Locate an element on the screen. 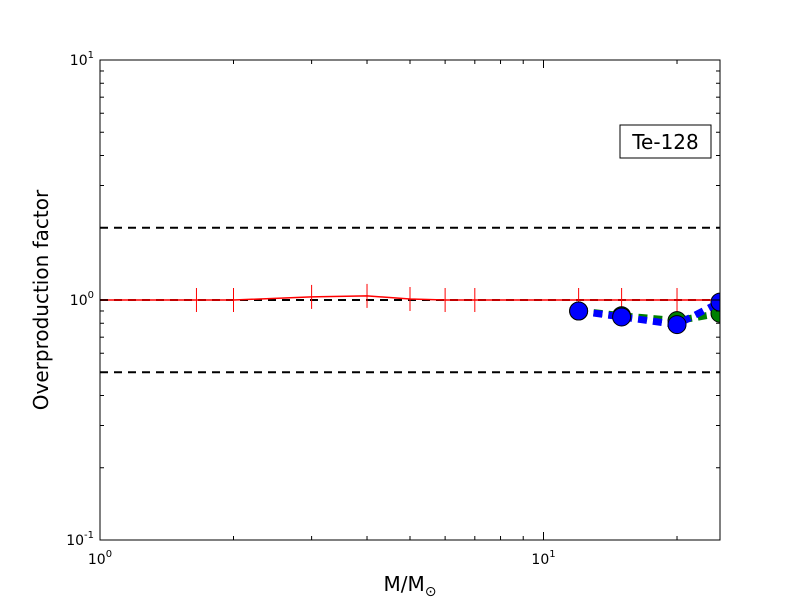  x-tick-label: 10¹ is located at coordinates (543, 558).